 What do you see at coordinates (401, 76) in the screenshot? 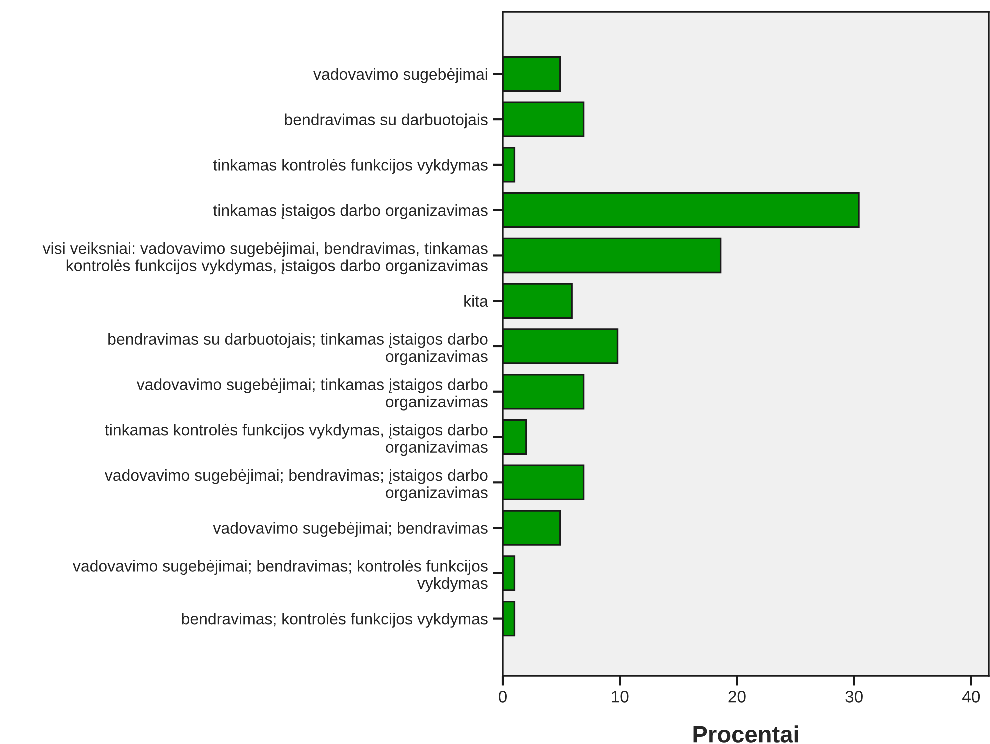
I see `y-tick-label: vadovavimo sugebėjimai` at bounding box center [401, 76].